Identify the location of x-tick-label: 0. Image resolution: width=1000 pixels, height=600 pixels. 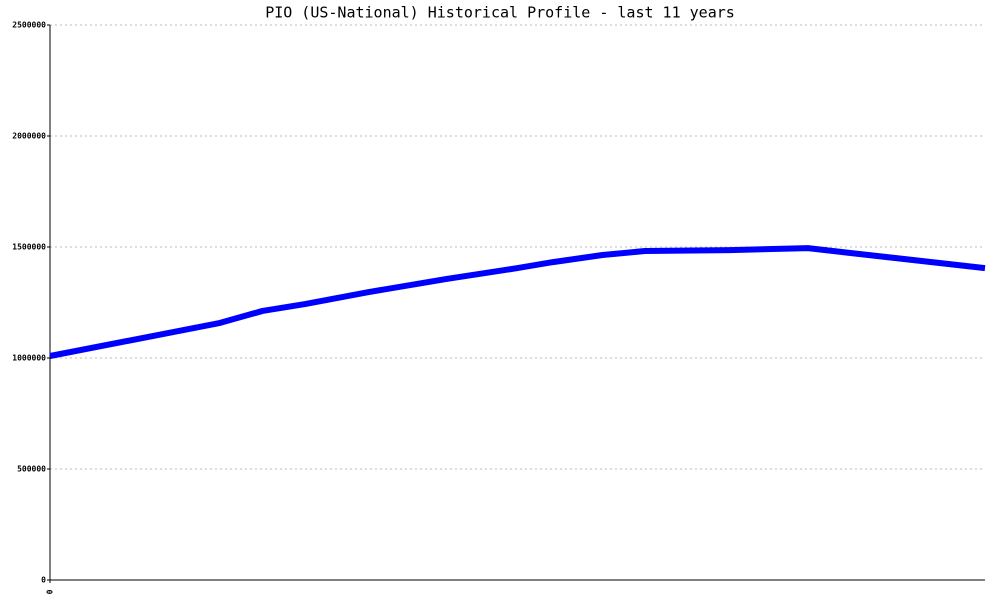
(50, 591).